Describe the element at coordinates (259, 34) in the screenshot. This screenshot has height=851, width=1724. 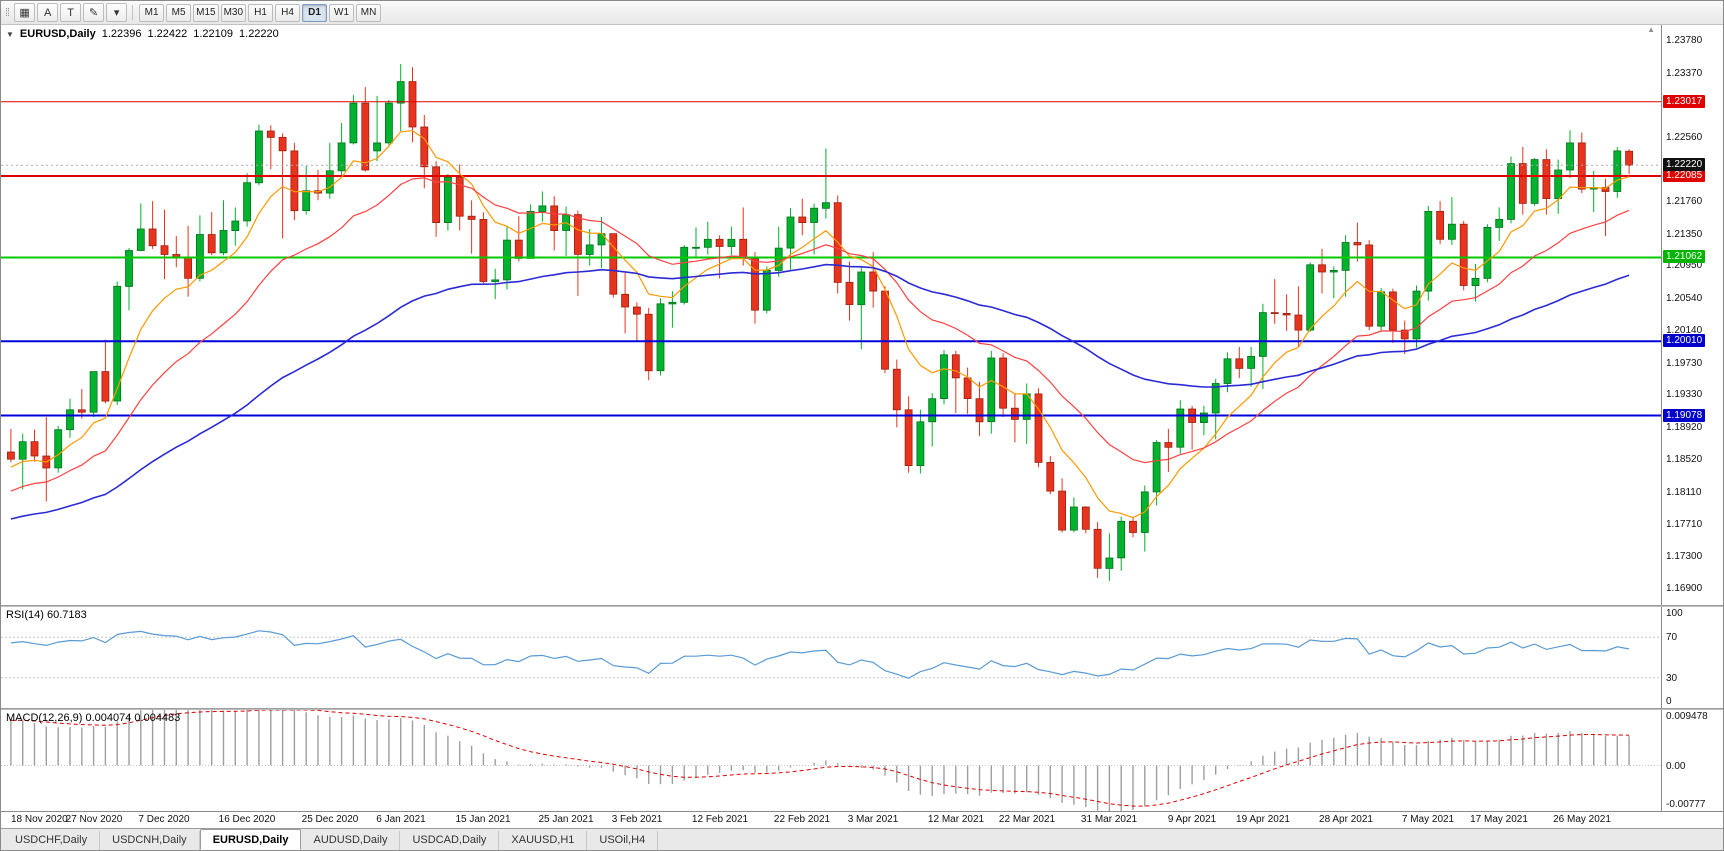
I see `ohlc-close: 1.22220` at that location.